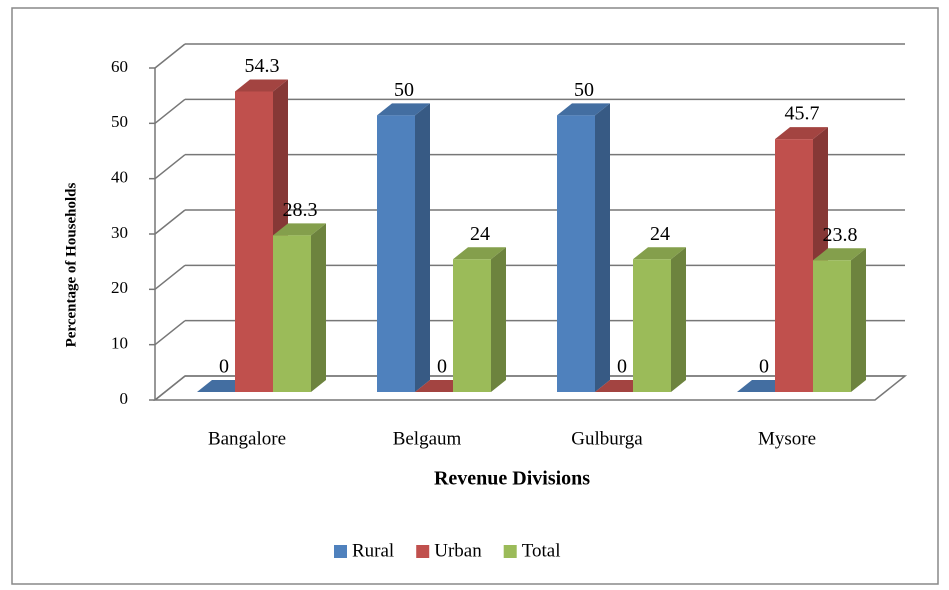 Image resolution: width=949 pixels, height=590 pixels. What do you see at coordinates (458, 550) in the screenshot?
I see `legend-label: Urban` at bounding box center [458, 550].